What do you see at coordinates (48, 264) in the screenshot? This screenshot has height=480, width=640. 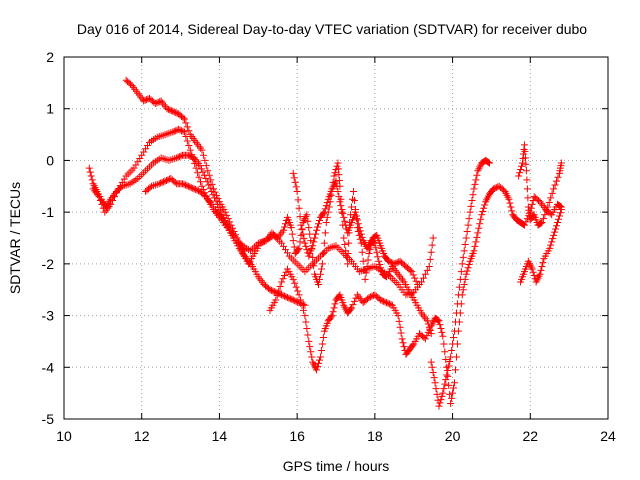 I see `y-tick-label: -2` at bounding box center [48, 264].